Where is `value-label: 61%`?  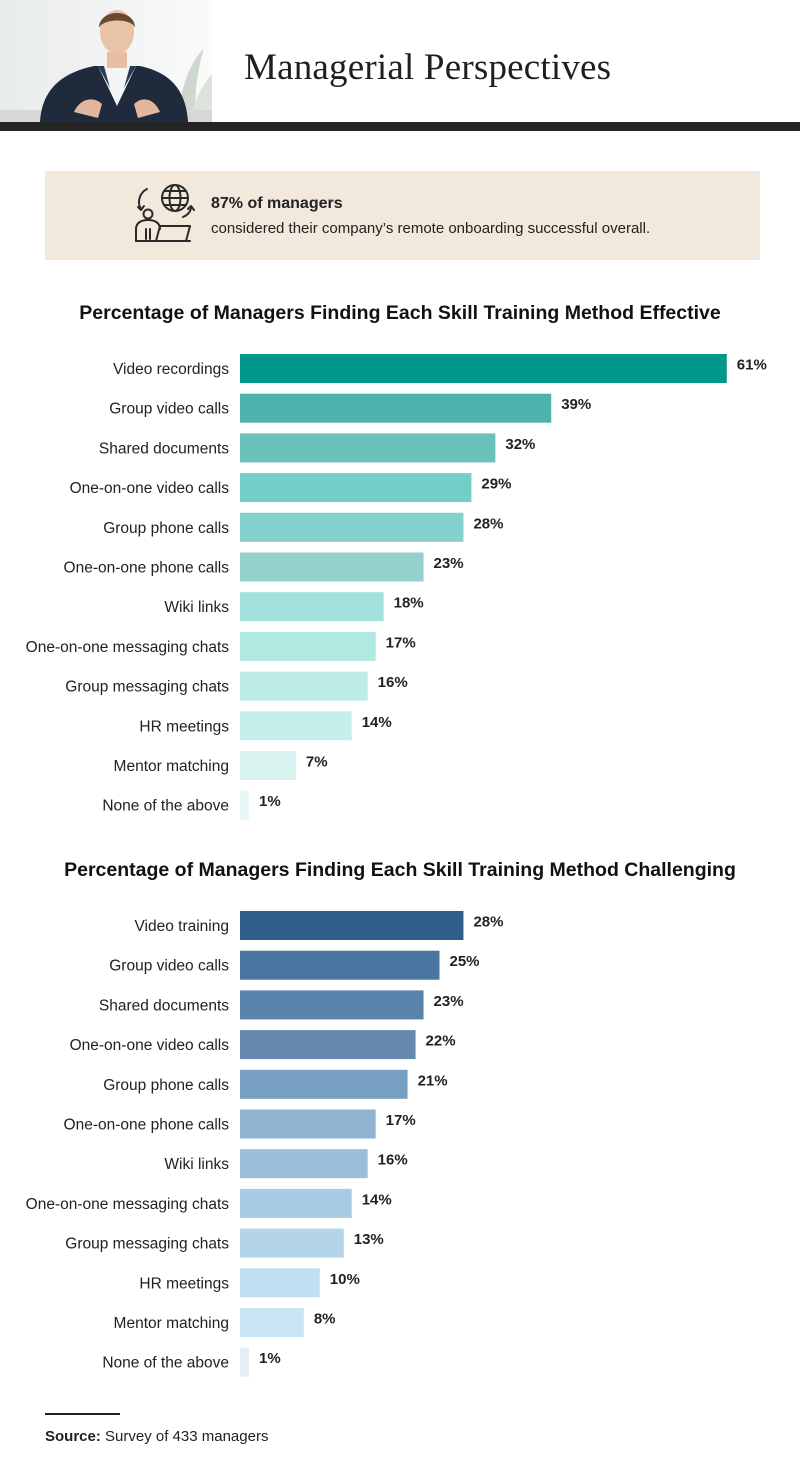 value-label: 61% is located at coordinates (752, 365).